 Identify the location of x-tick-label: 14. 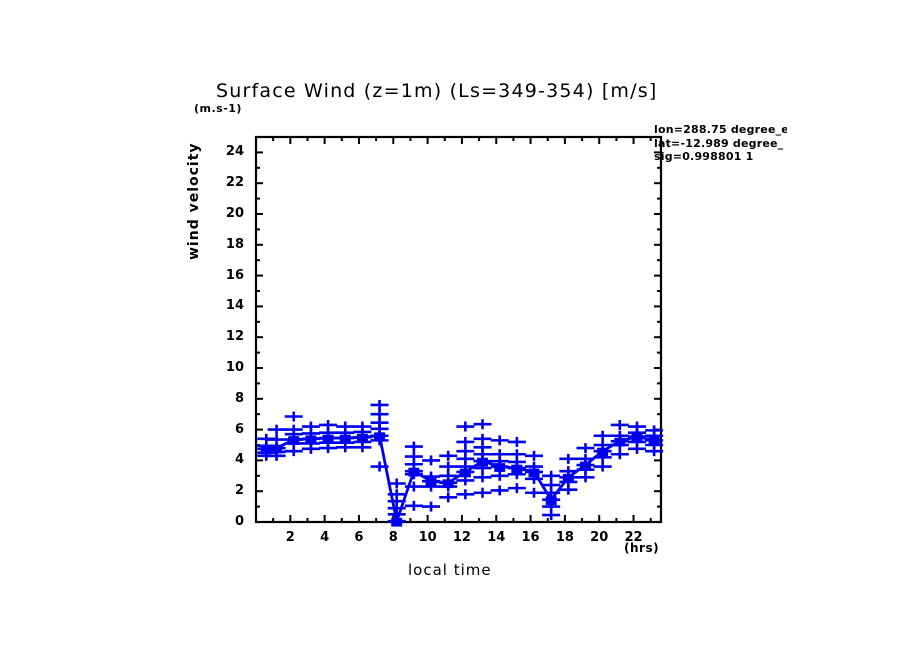
(496, 537).